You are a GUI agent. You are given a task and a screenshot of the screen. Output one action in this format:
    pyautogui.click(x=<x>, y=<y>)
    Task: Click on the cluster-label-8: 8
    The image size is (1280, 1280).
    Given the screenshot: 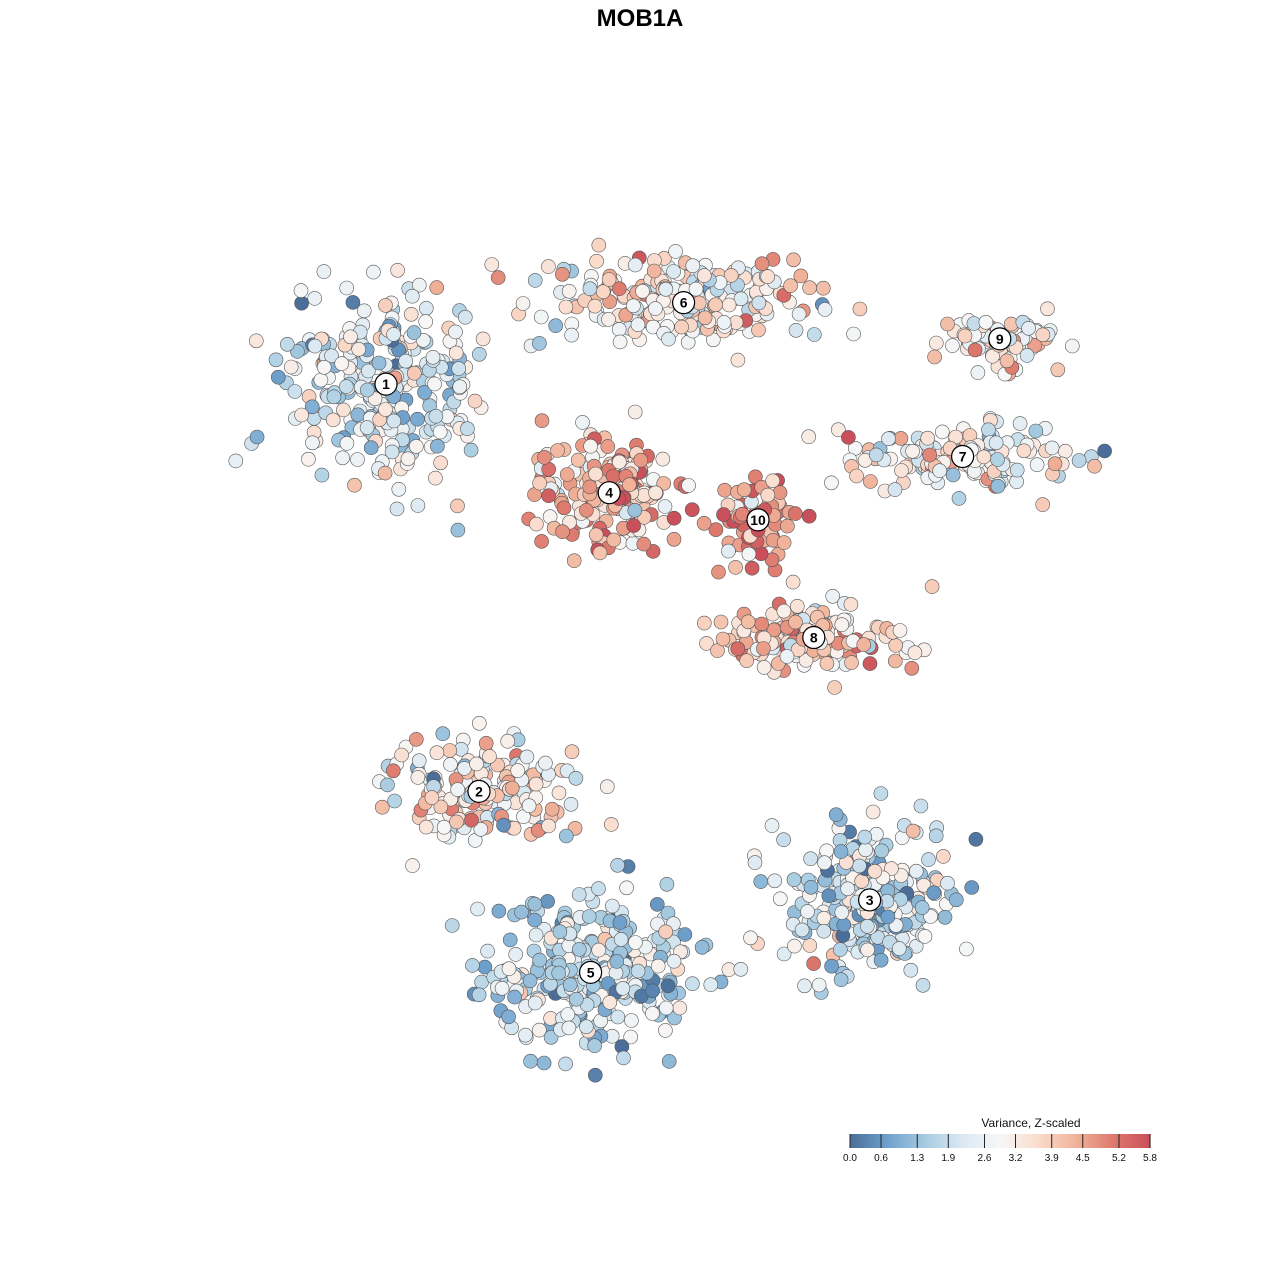 What is the action you would take?
    pyautogui.click(x=814, y=637)
    